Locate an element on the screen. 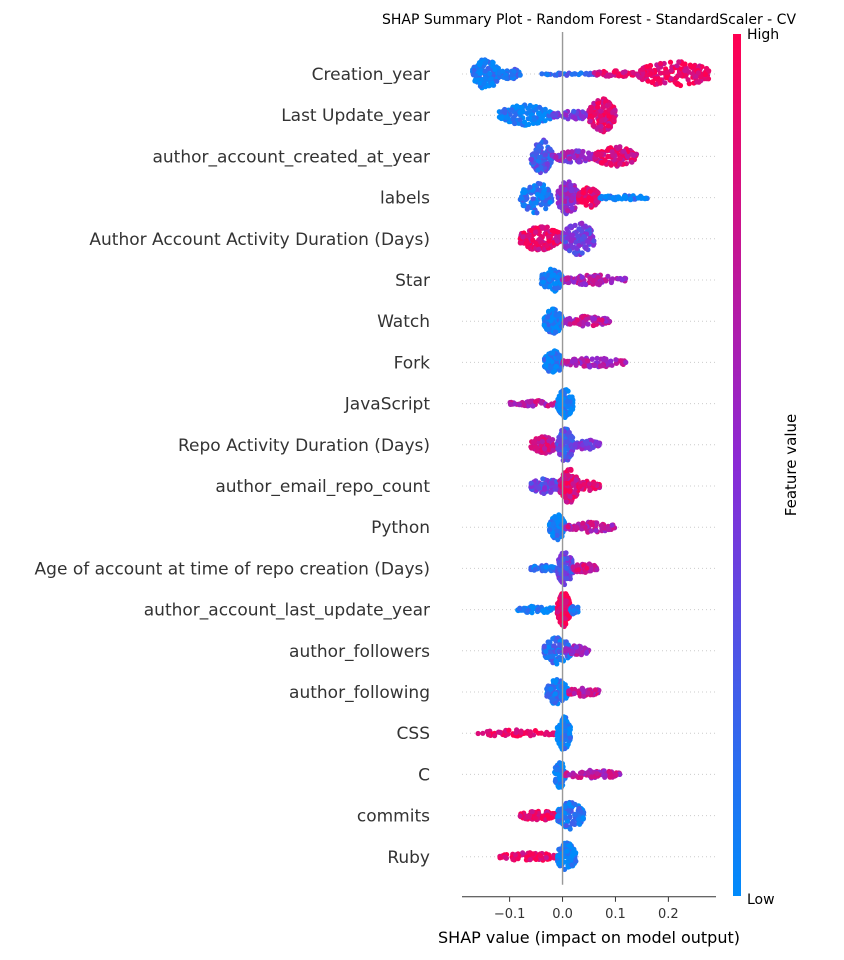 Image resolution: width=844 pixels, height=960 pixels. feature-row: Last Update_year is located at coordinates (498, 115).